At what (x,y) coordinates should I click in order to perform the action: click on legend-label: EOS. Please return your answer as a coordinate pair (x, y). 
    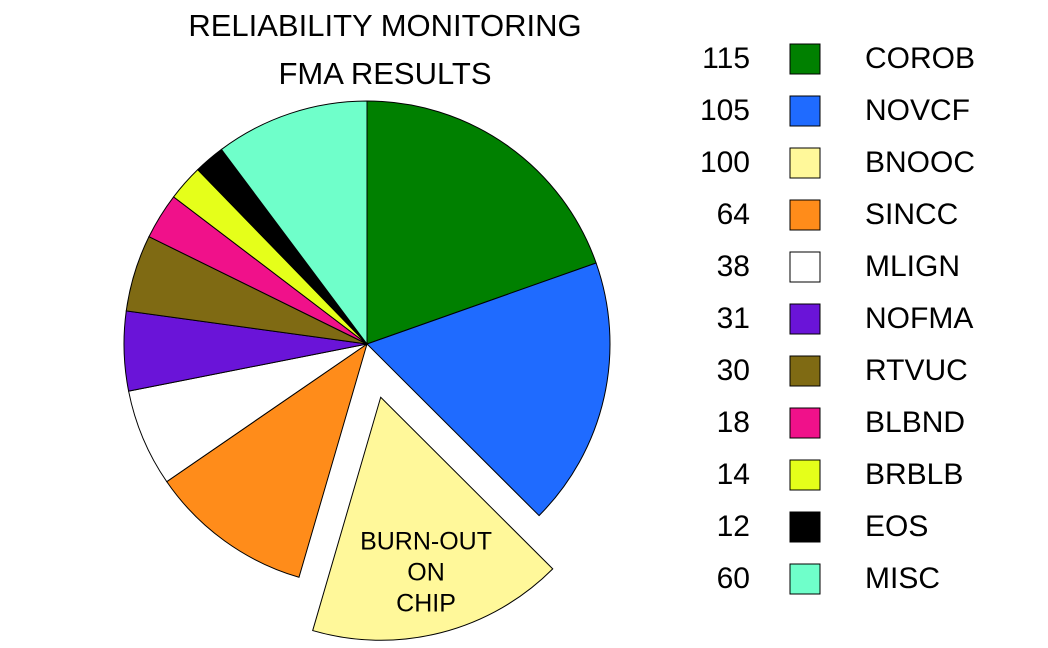
    Looking at the image, I should click on (896, 526).